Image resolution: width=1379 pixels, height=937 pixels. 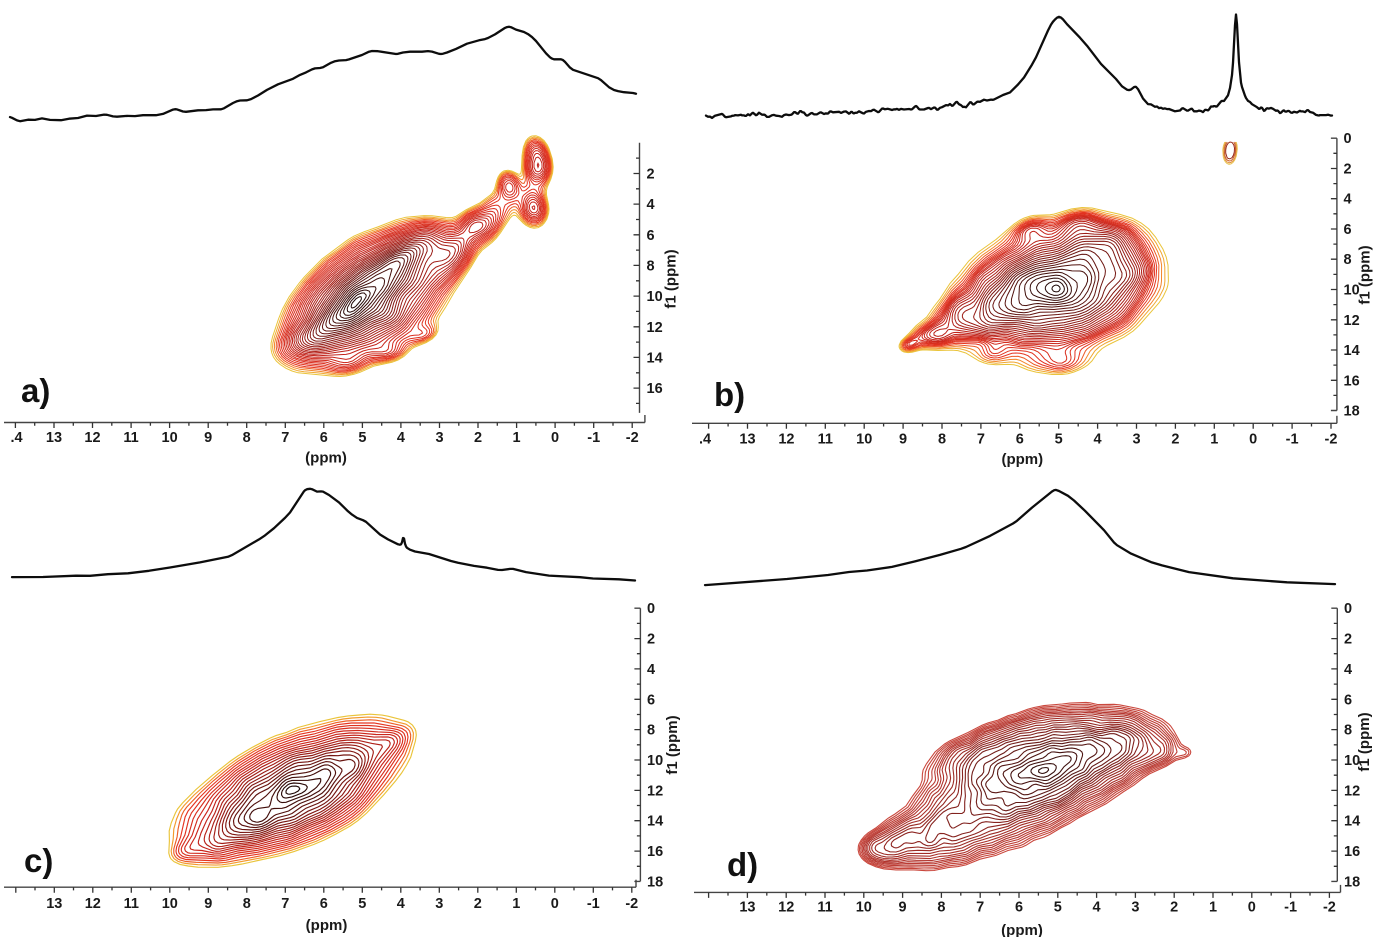 I want to click on svg-text: a), so click(x=35, y=390).